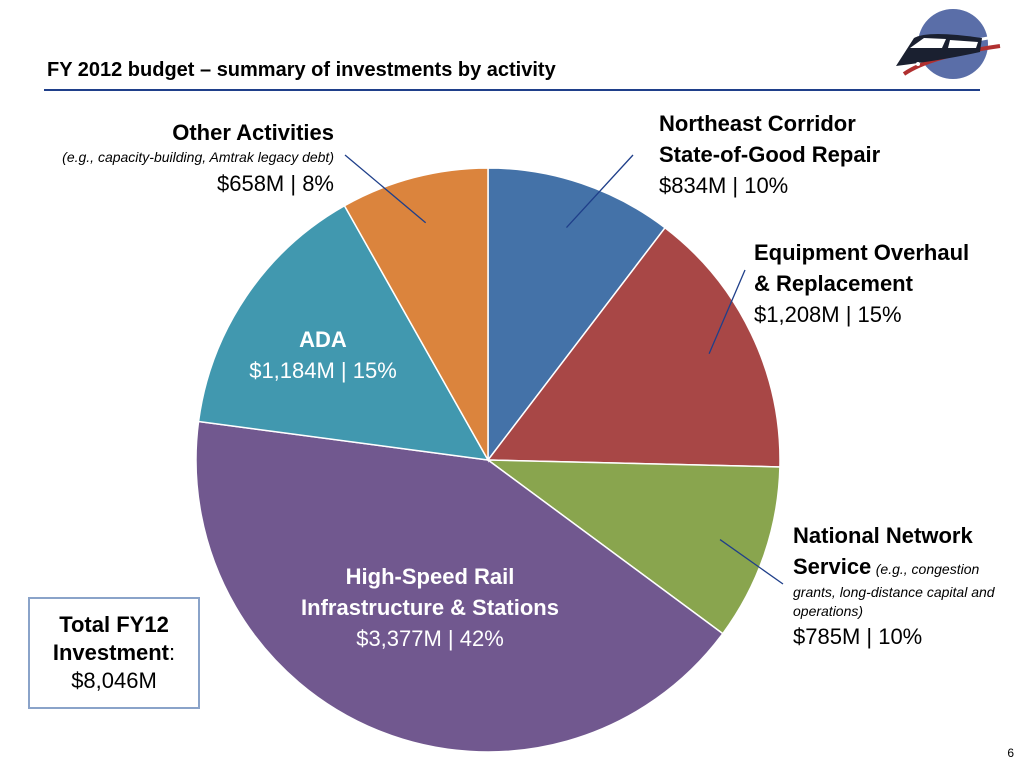 The height and width of the screenshot is (768, 1024). I want to click on page-number: 6, so click(1010, 753).